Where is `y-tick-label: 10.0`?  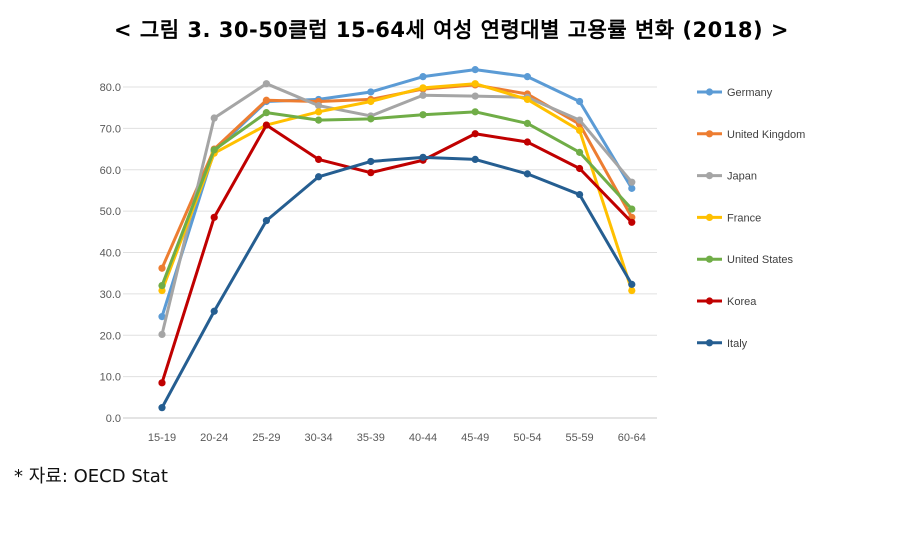 y-tick-label: 10.0 is located at coordinates (110, 378).